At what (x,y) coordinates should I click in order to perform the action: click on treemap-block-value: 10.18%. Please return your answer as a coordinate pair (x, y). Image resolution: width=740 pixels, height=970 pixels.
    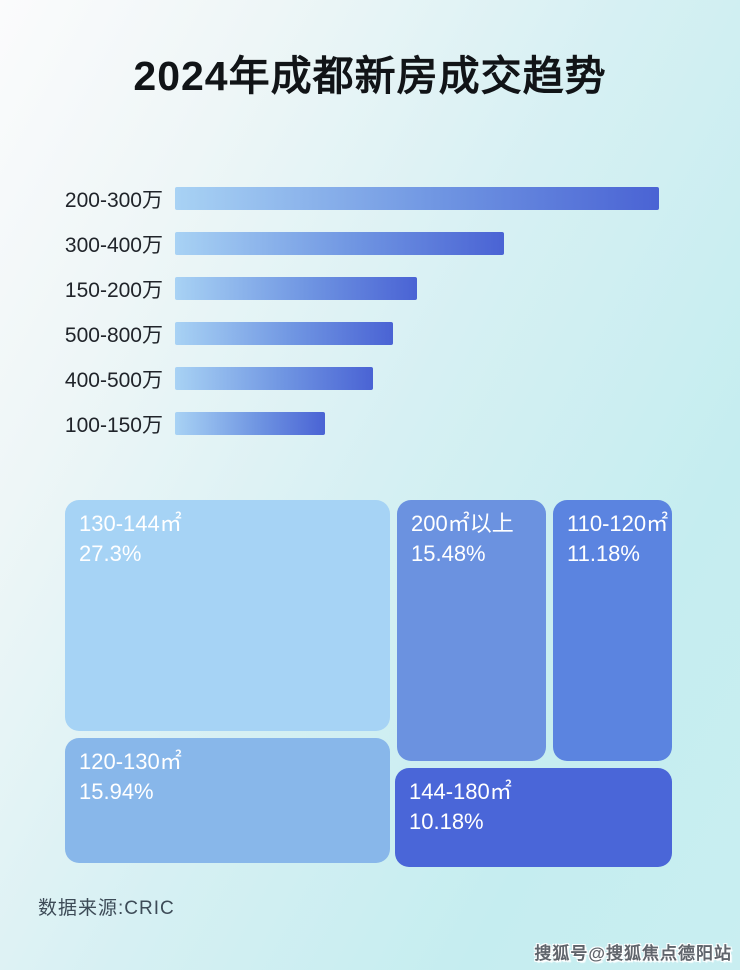
    Looking at the image, I should click on (446, 821).